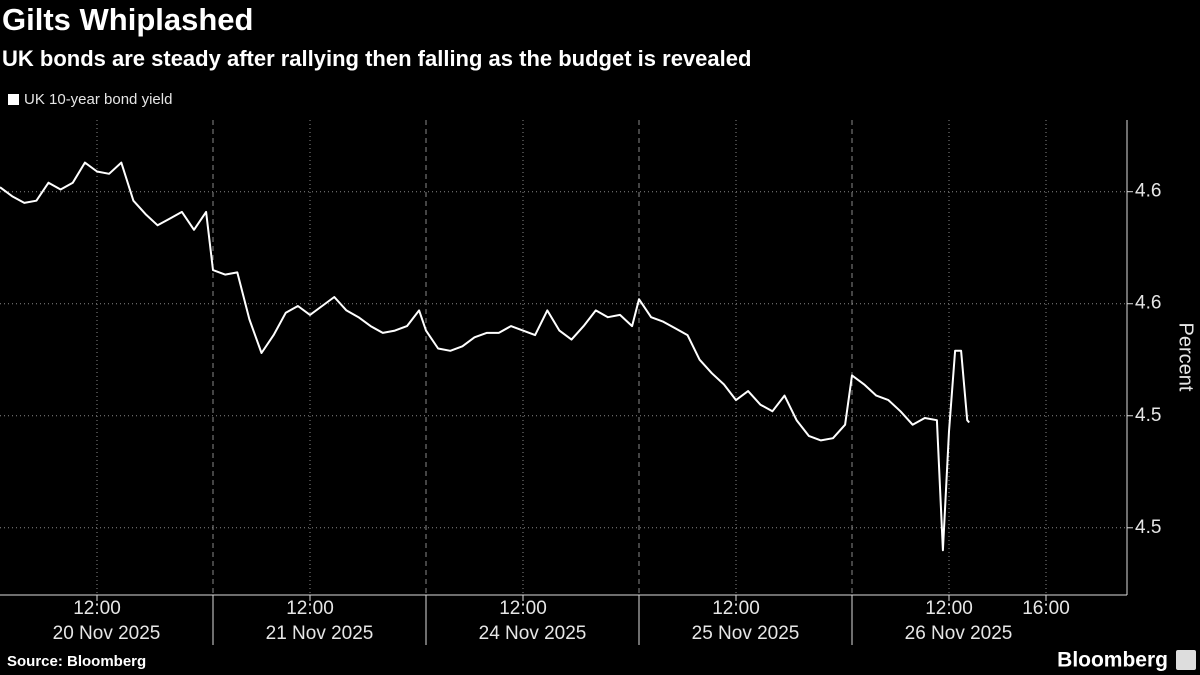  I want to click on source: Source: Bloomberg, so click(76, 661).